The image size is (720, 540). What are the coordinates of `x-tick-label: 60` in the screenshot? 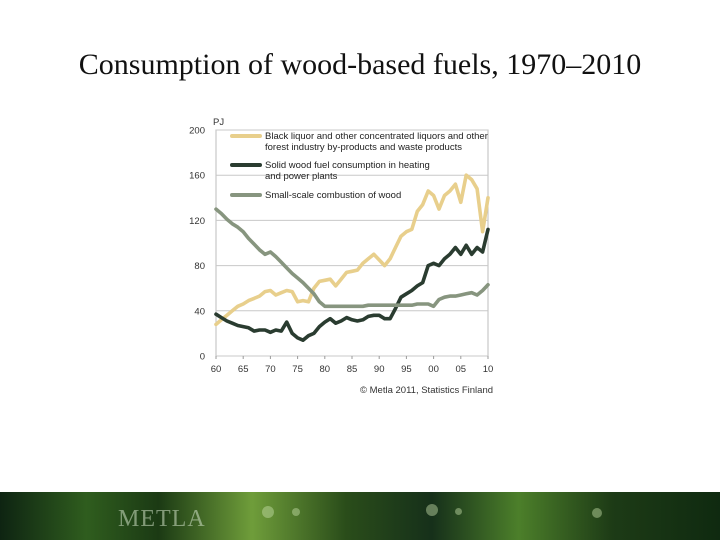 It's located at (216, 369).